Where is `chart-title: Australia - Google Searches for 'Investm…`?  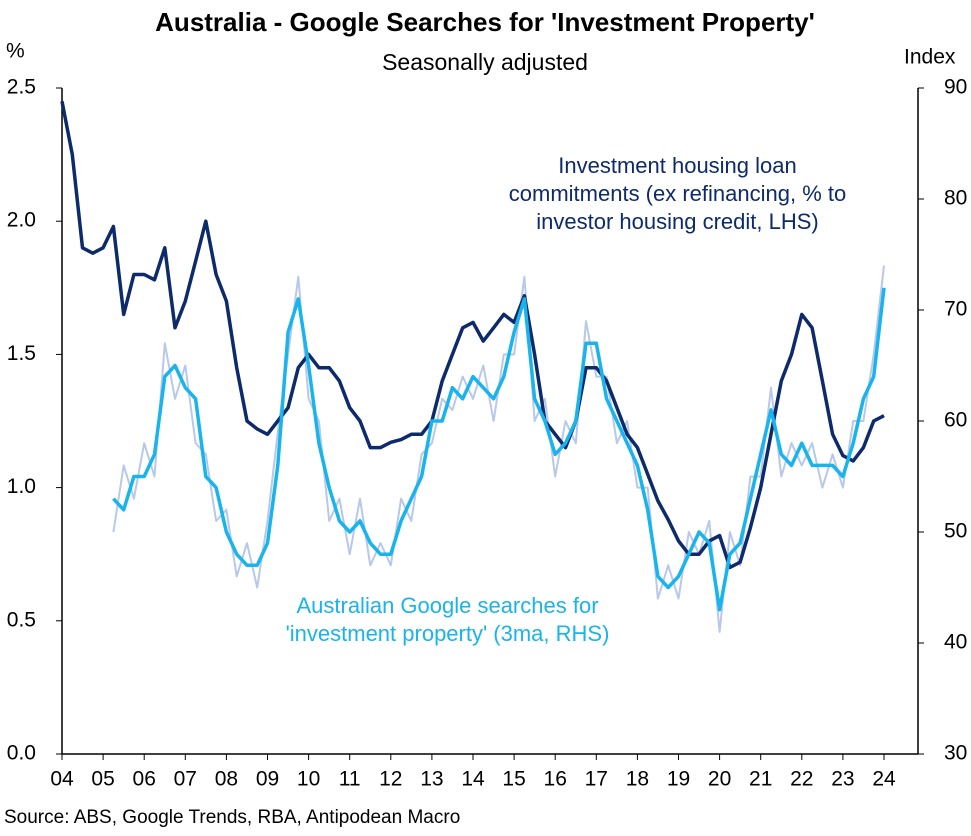 chart-title: Australia - Google Searches for 'Investm… is located at coordinates (485, 22).